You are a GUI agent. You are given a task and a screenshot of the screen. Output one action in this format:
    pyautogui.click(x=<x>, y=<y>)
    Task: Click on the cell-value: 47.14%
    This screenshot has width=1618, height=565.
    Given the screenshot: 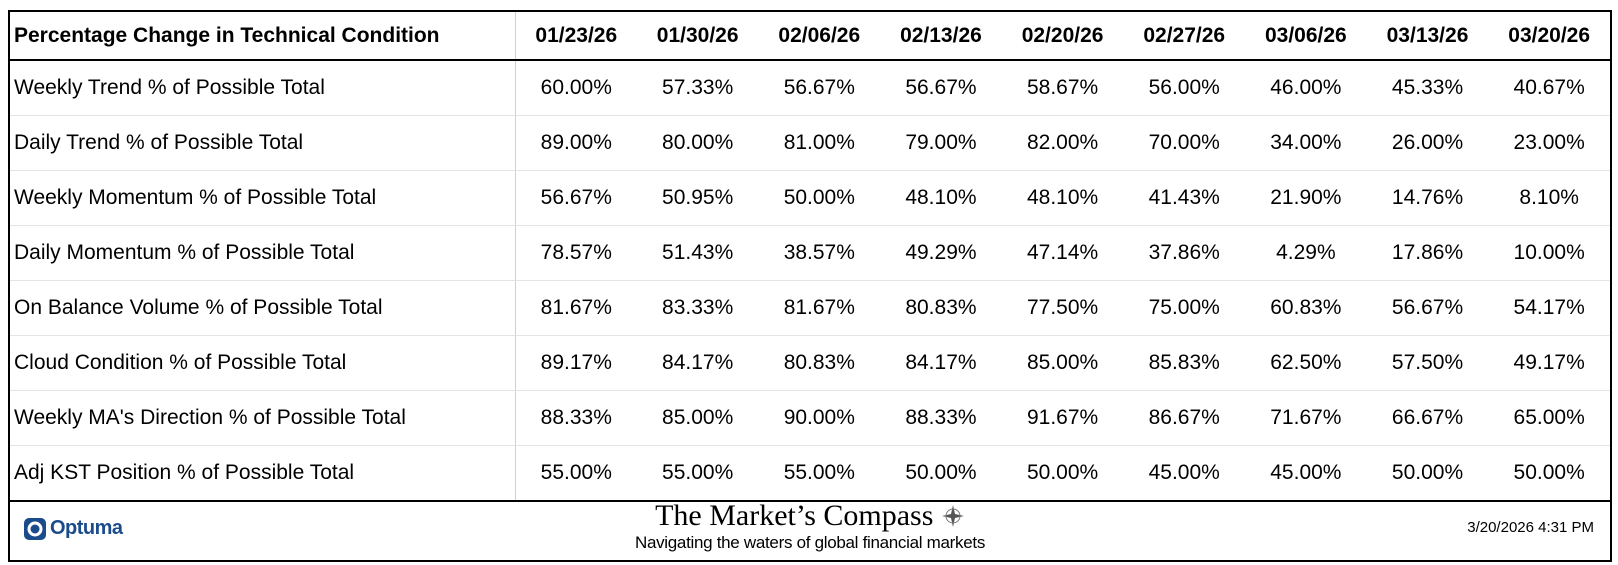 What is the action you would take?
    pyautogui.click(x=1062, y=253)
    